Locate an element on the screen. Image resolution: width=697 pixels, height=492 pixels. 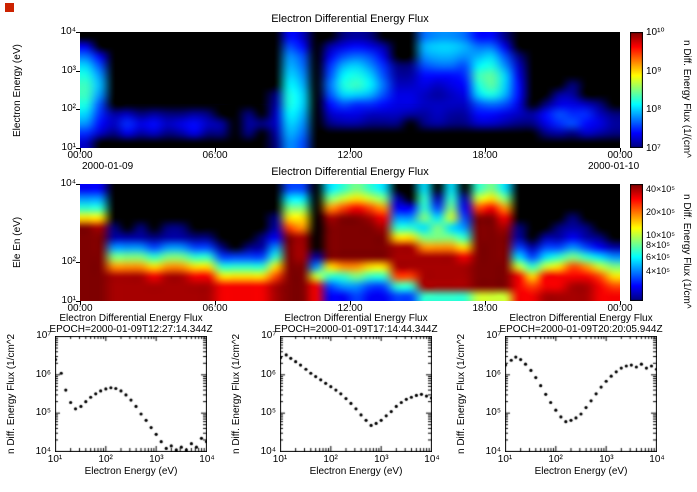
colorbar-tick-label: 20×10⁵ is located at coordinates (661, 212).